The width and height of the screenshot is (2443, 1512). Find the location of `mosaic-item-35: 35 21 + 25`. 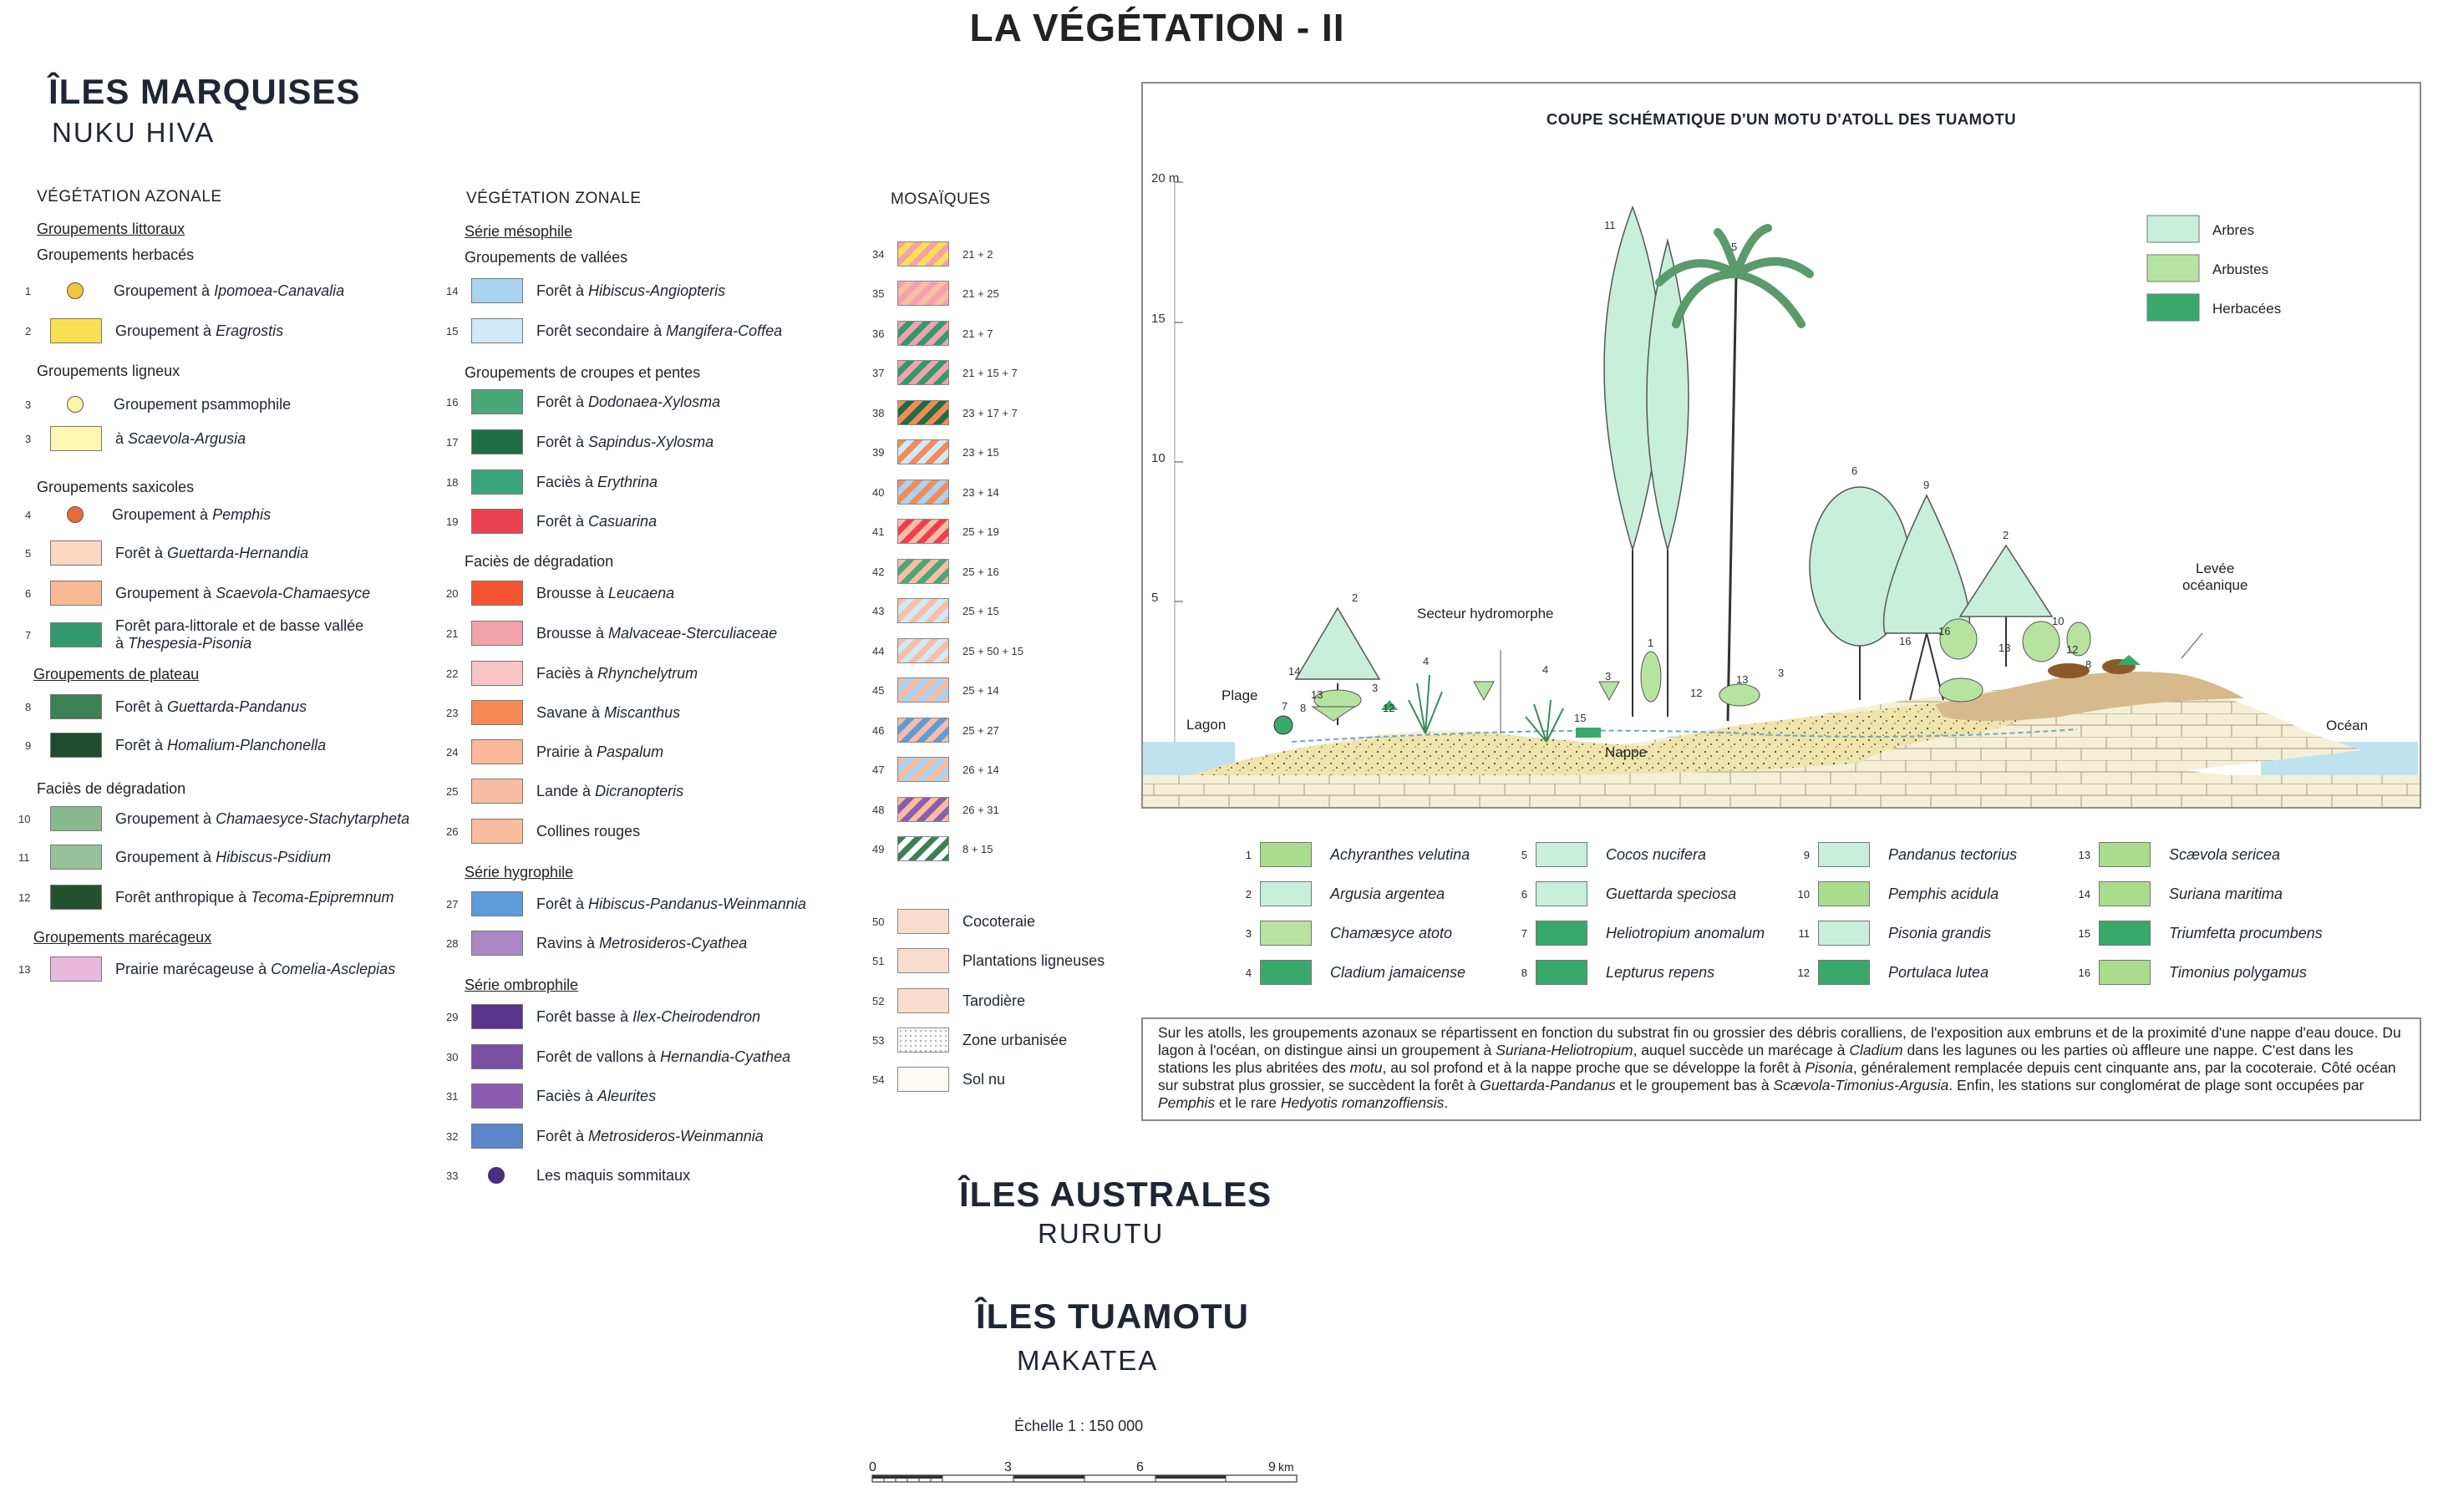

mosaic-item-35: 35 21 + 25 is located at coordinates (935, 293).